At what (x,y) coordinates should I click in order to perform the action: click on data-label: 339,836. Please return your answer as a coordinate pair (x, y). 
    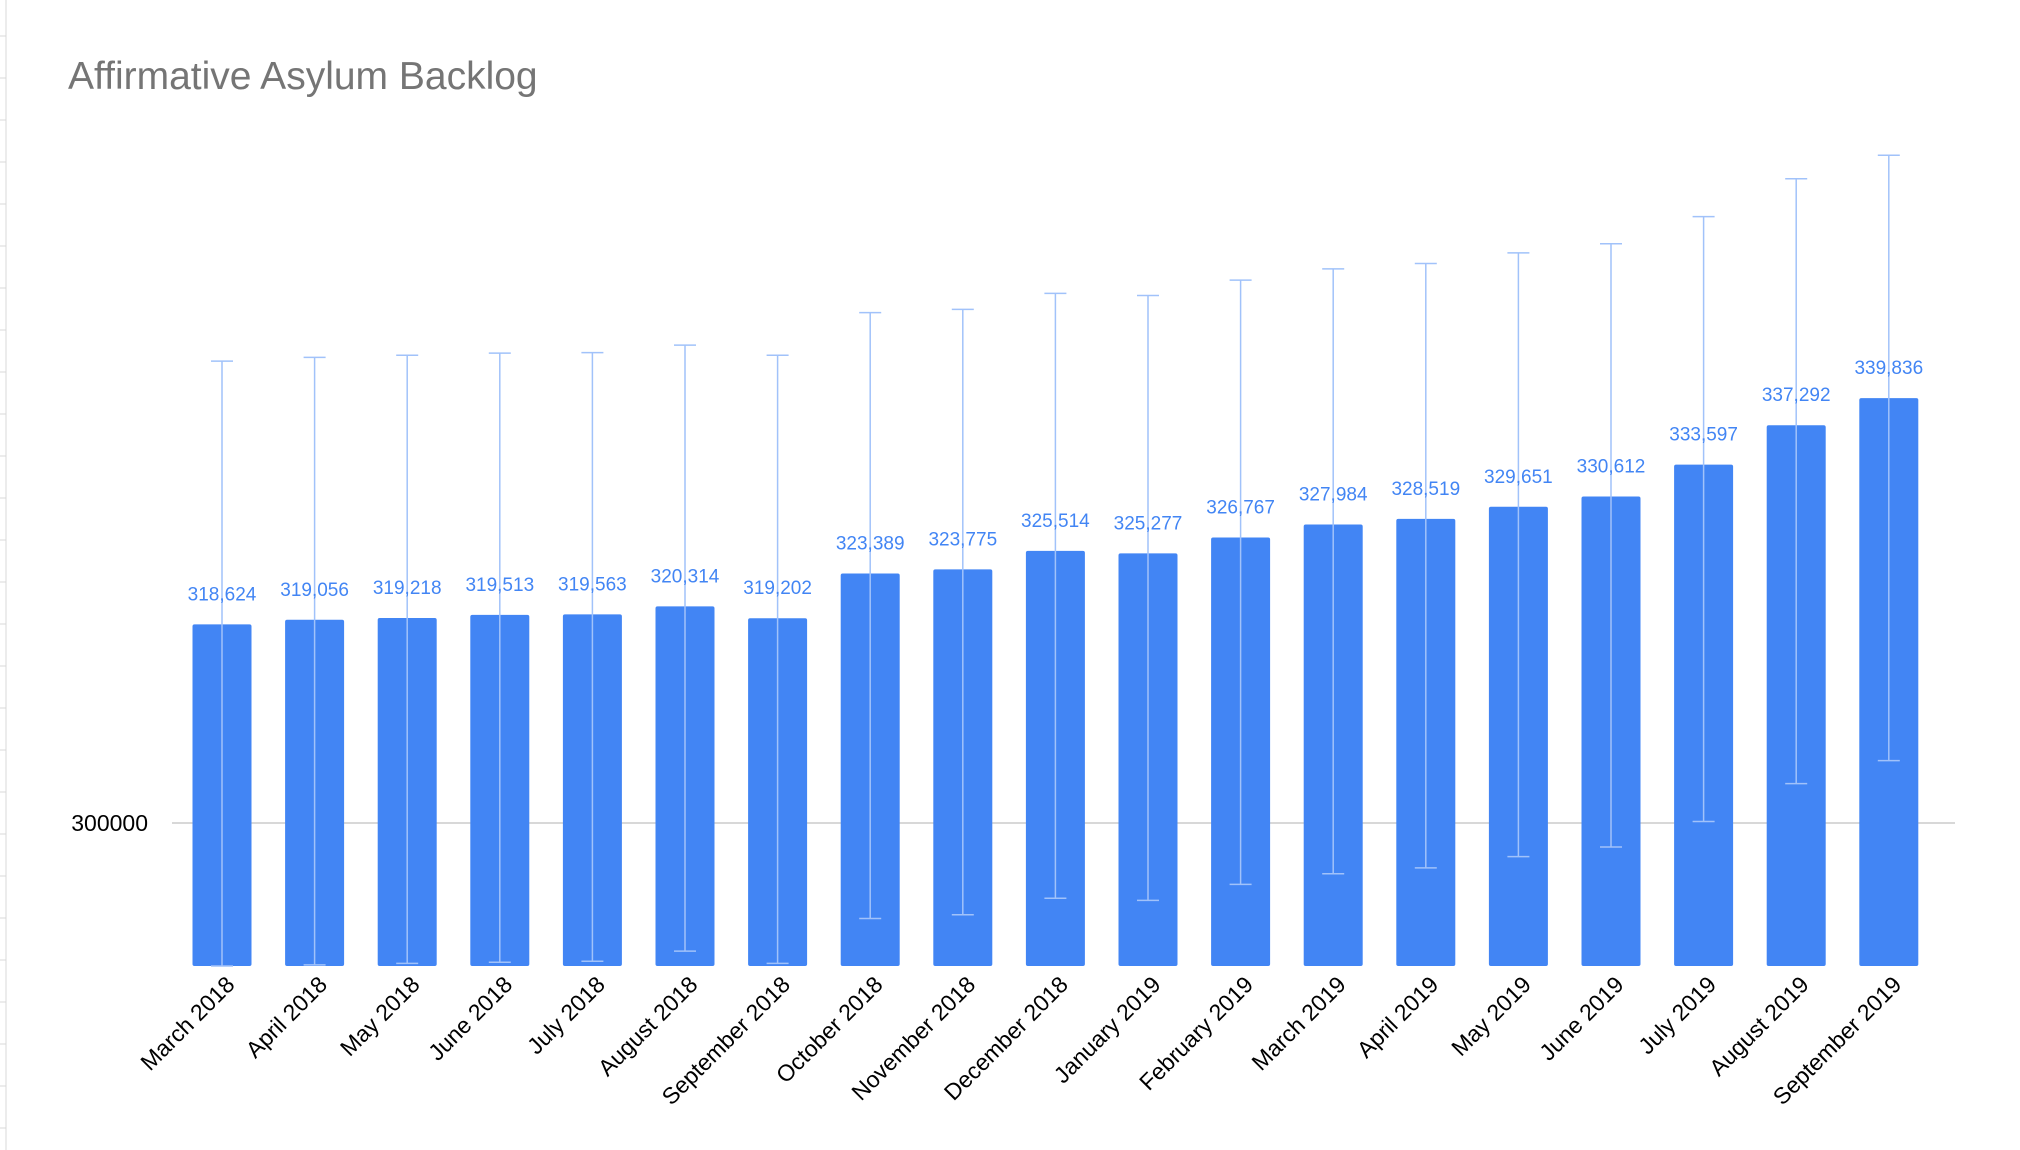
    Looking at the image, I should click on (1888, 368).